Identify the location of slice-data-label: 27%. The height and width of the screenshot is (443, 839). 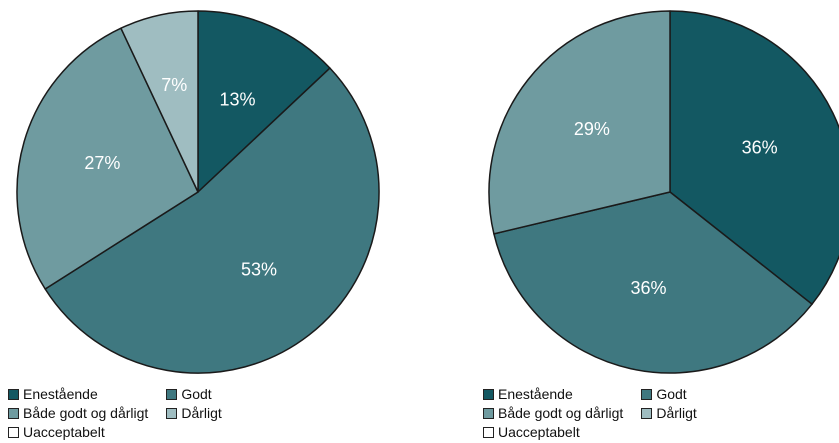
(102, 163).